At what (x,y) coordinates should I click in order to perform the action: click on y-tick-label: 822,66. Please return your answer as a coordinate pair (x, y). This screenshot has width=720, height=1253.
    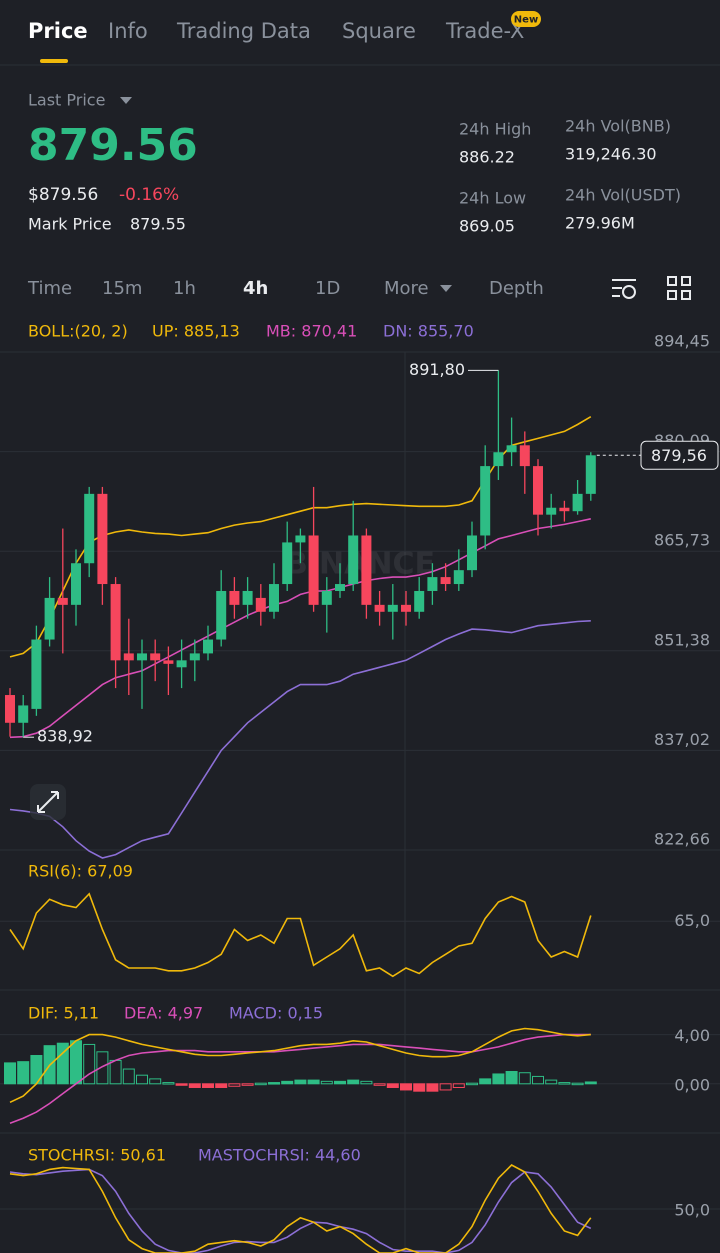
    Looking at the image, I should click on (682, 839).